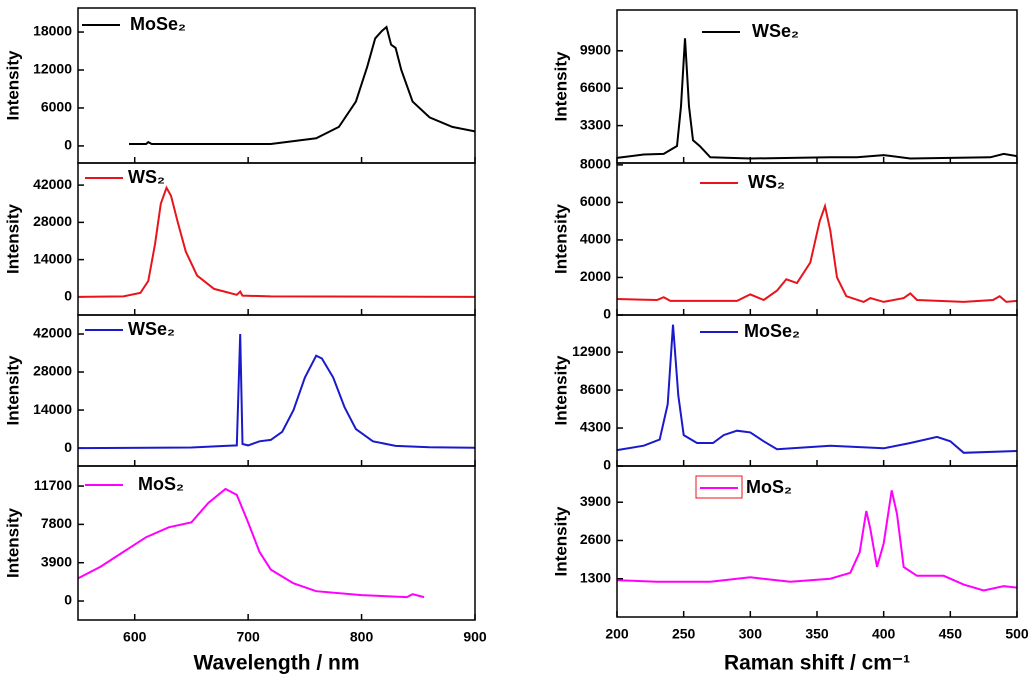  I want to click on x-tick-label: 250, so click(684, 634).